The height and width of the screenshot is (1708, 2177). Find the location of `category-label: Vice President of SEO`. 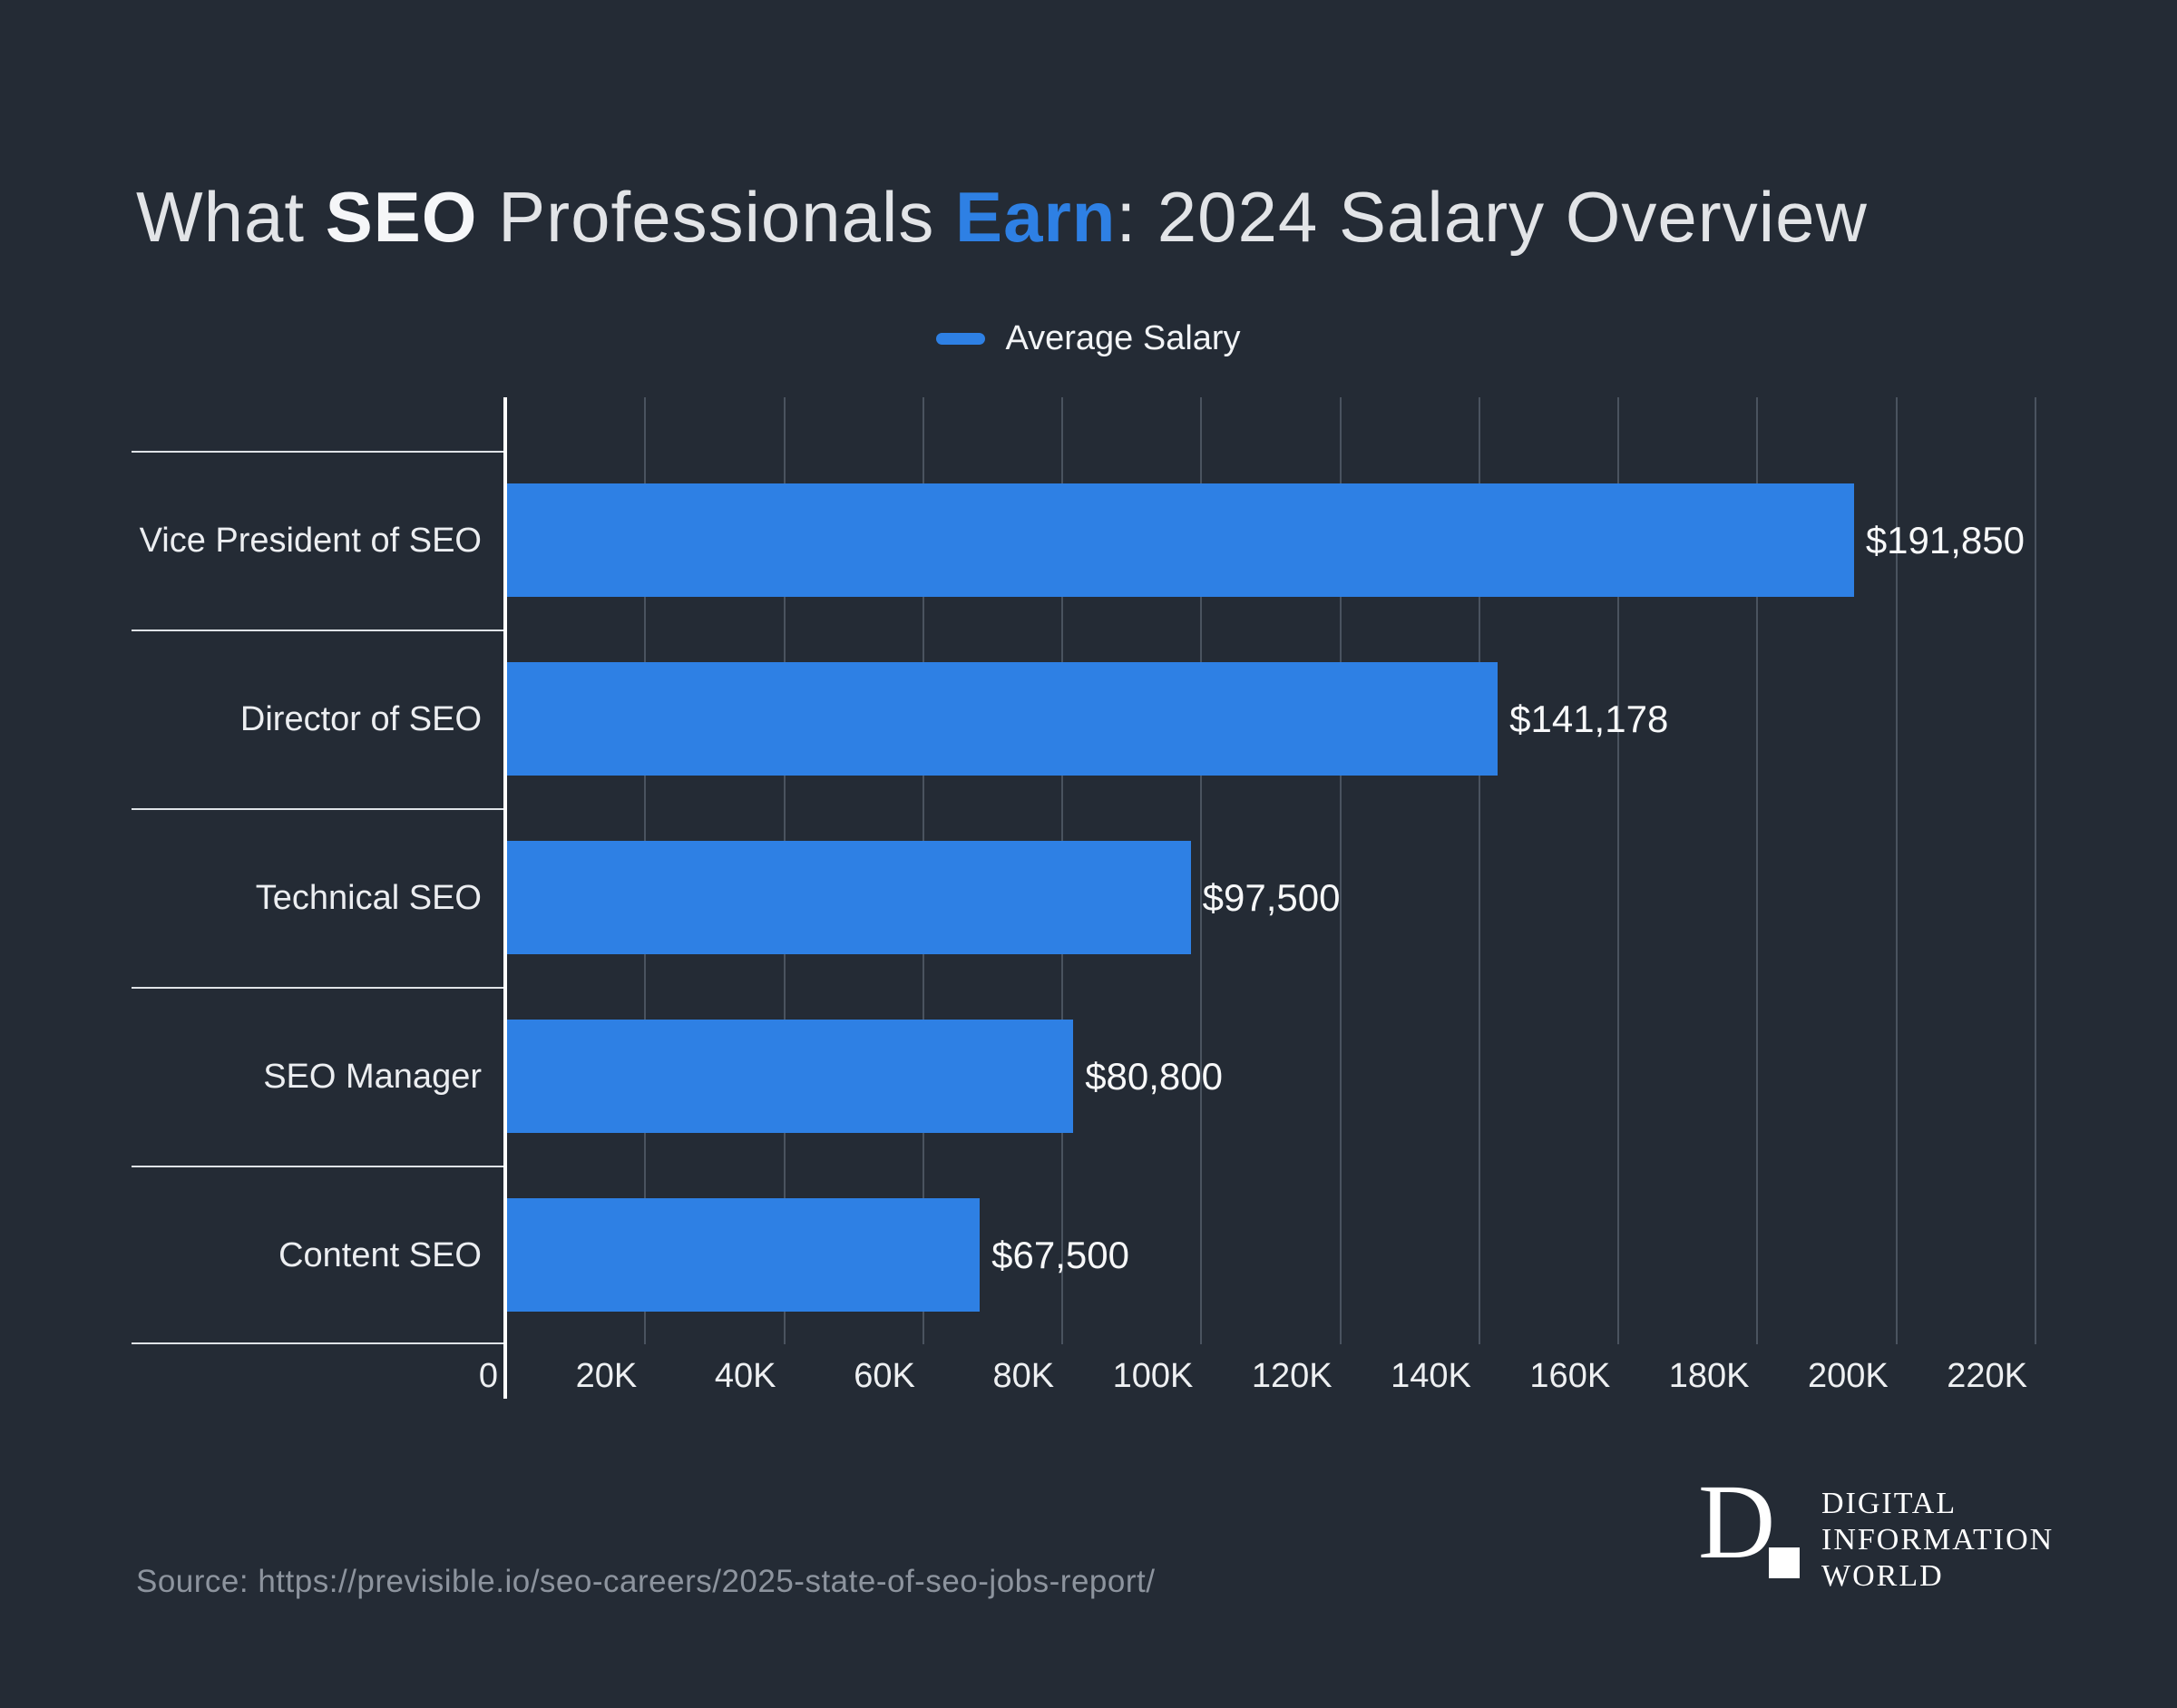

category-label: Vice President of SEO is located at coordinates (318, 541).